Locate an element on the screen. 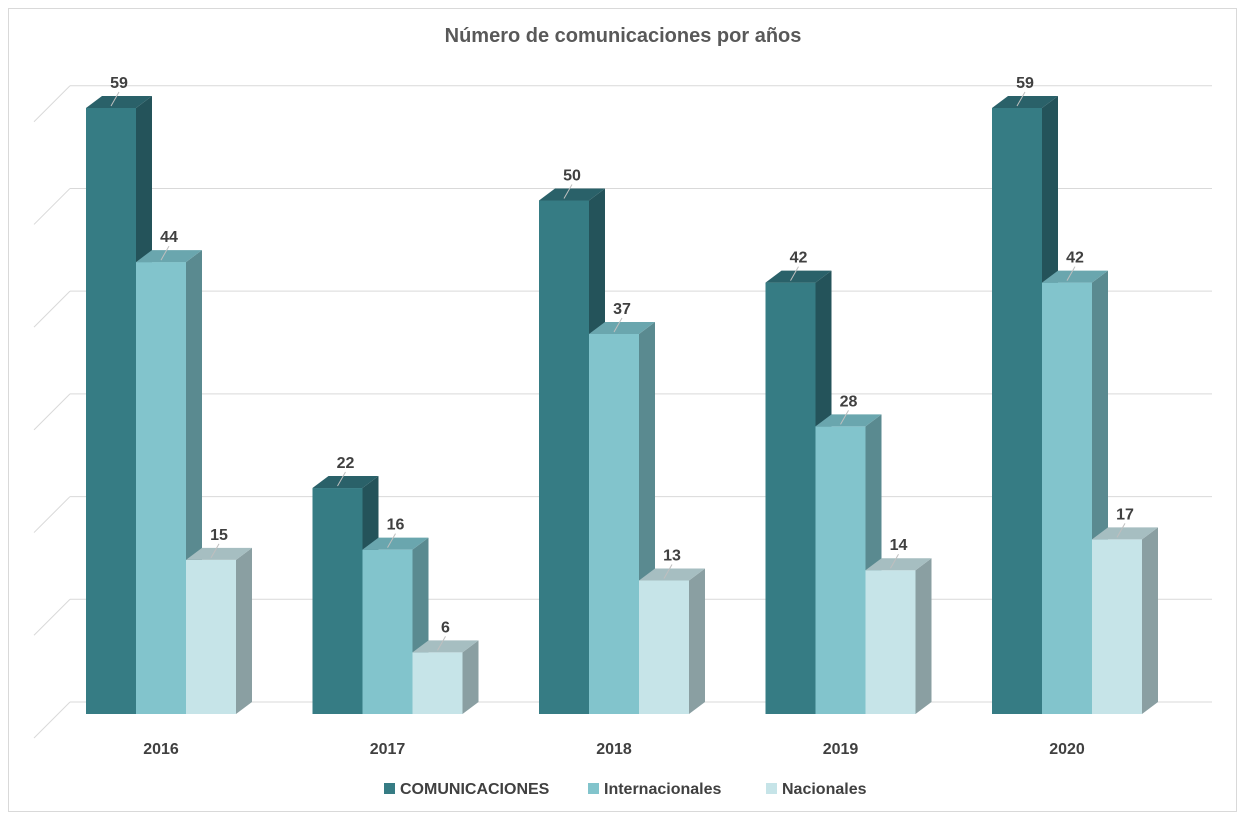 The width and height of the screenshot is (1247, 822). bar-2018-nacionales is located at coordinates (672, 641).